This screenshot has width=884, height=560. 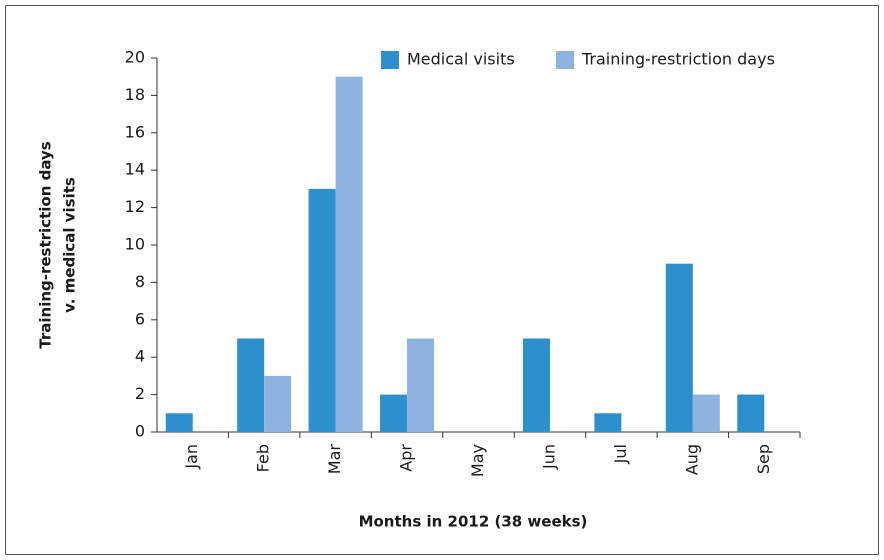 What do you see at coordinates (263, 458) in the screenshot?
I see `x-tick-label: Feb` at bounding box center [263, 458].